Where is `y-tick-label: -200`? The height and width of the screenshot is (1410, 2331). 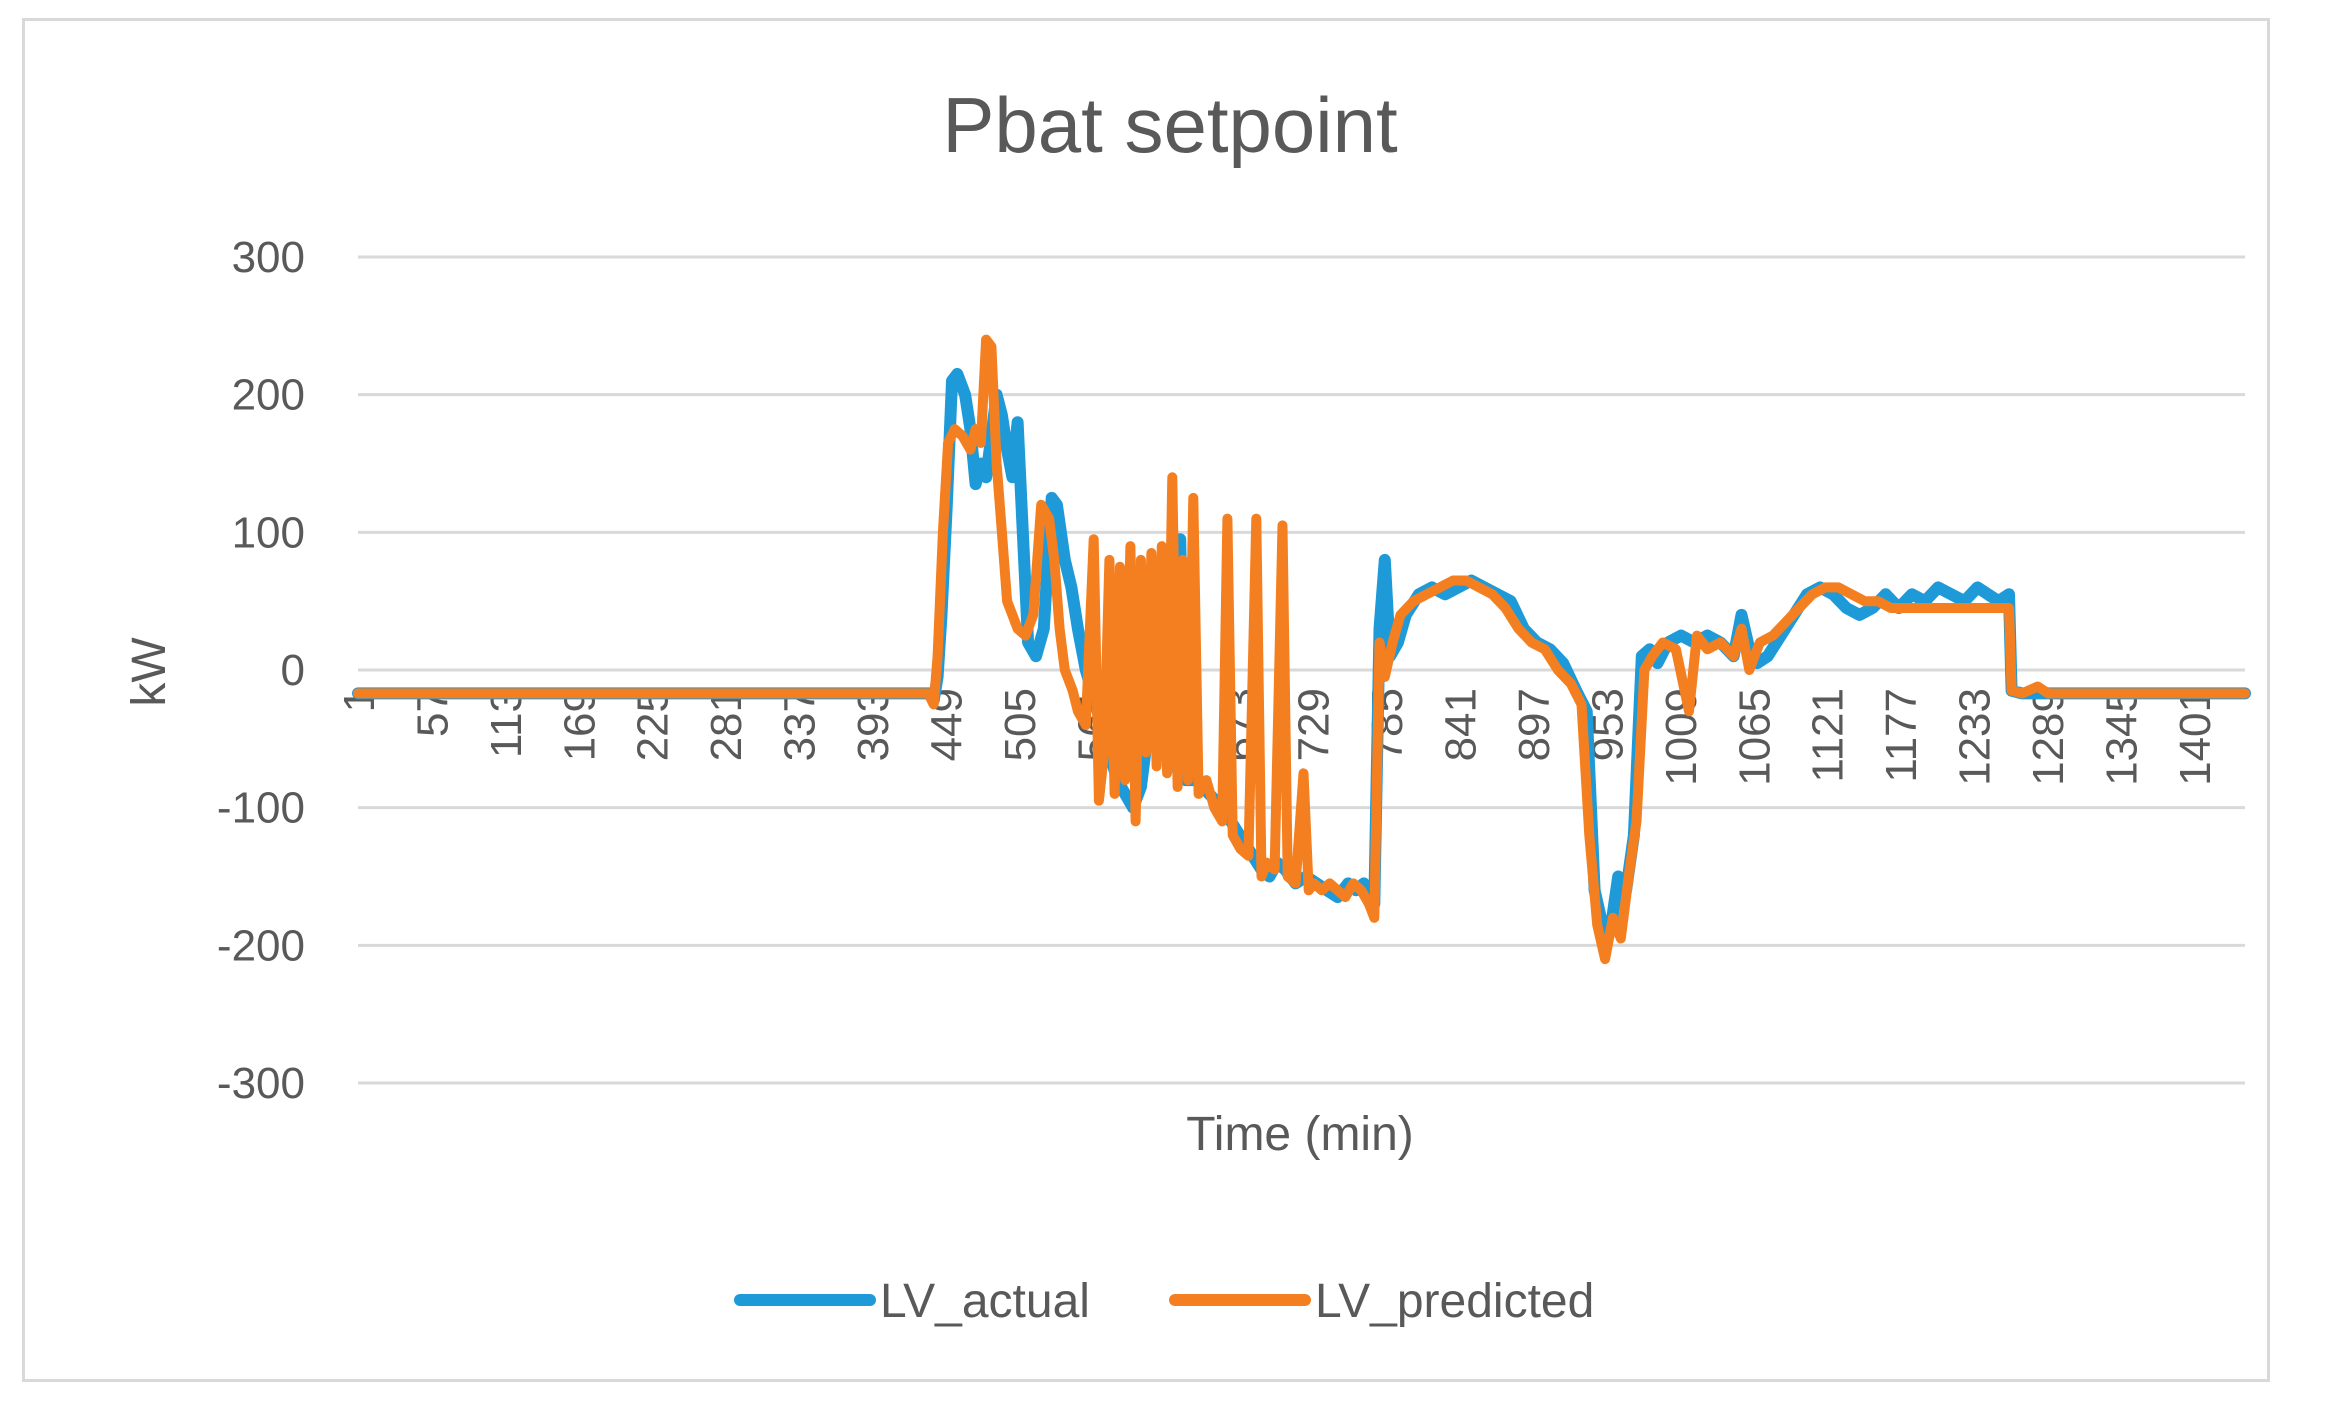
y-tick-label: -200 is located at coordinates (261, 945).